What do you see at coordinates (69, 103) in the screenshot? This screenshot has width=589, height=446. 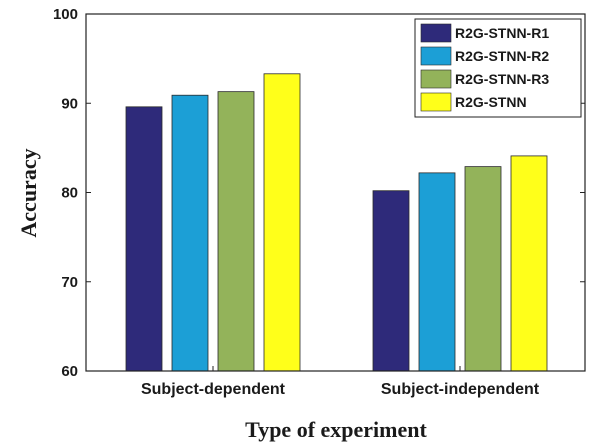 I see `y-tick-label: 90` at bounding box center [69, 103].